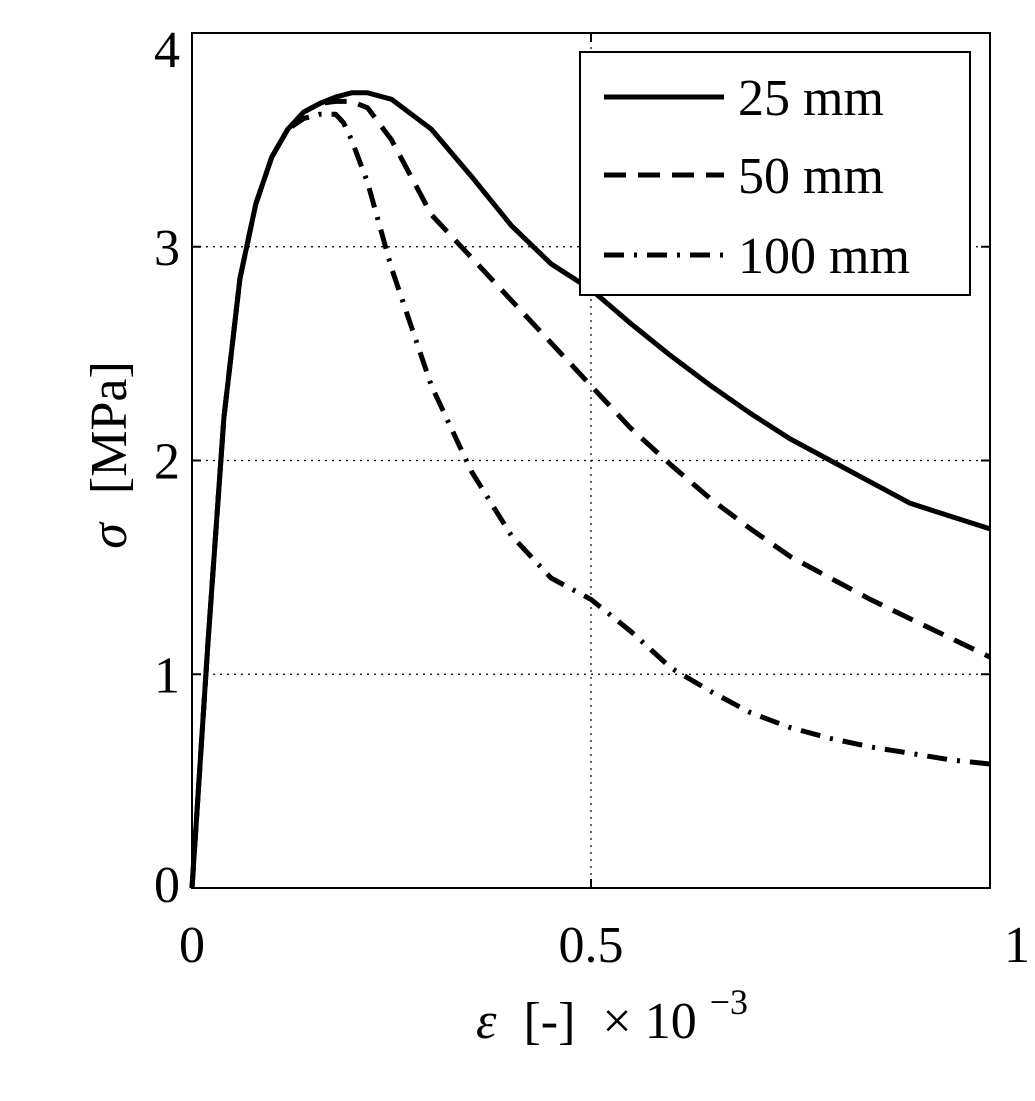  What do you see at coordinates (167, 50) in the screenshot?
I see `y-tick-label-4: 4` at bounding box center [167, 50].